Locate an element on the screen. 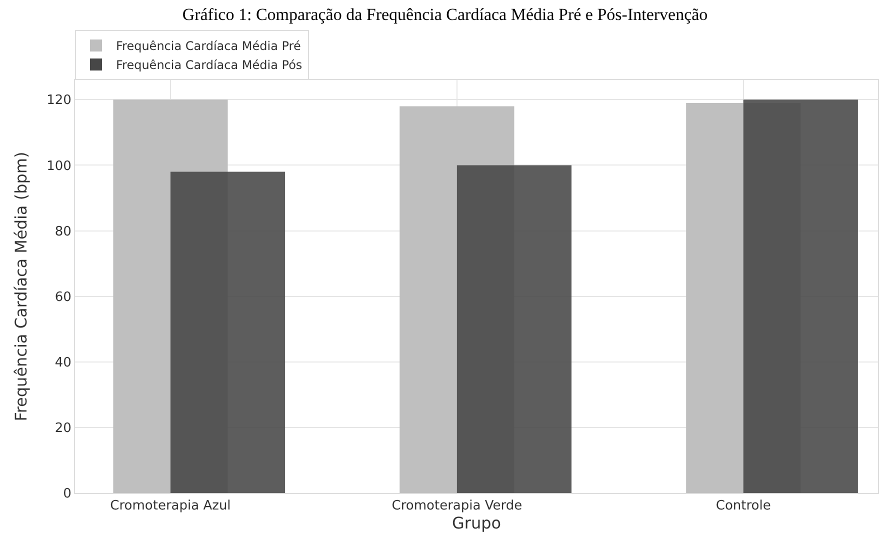 Image resolution: width=890 pixels, height=548 pixels. x-axis-title: Grupo is located at coordinates (477, 523).